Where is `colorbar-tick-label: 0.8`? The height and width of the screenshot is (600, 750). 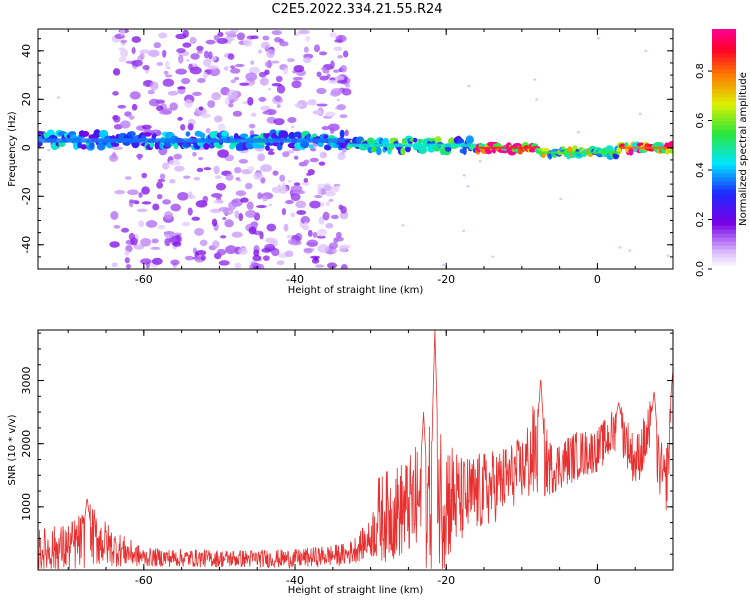 colorbar-tick-label: 0.8 is located at coordinates (700, 71).